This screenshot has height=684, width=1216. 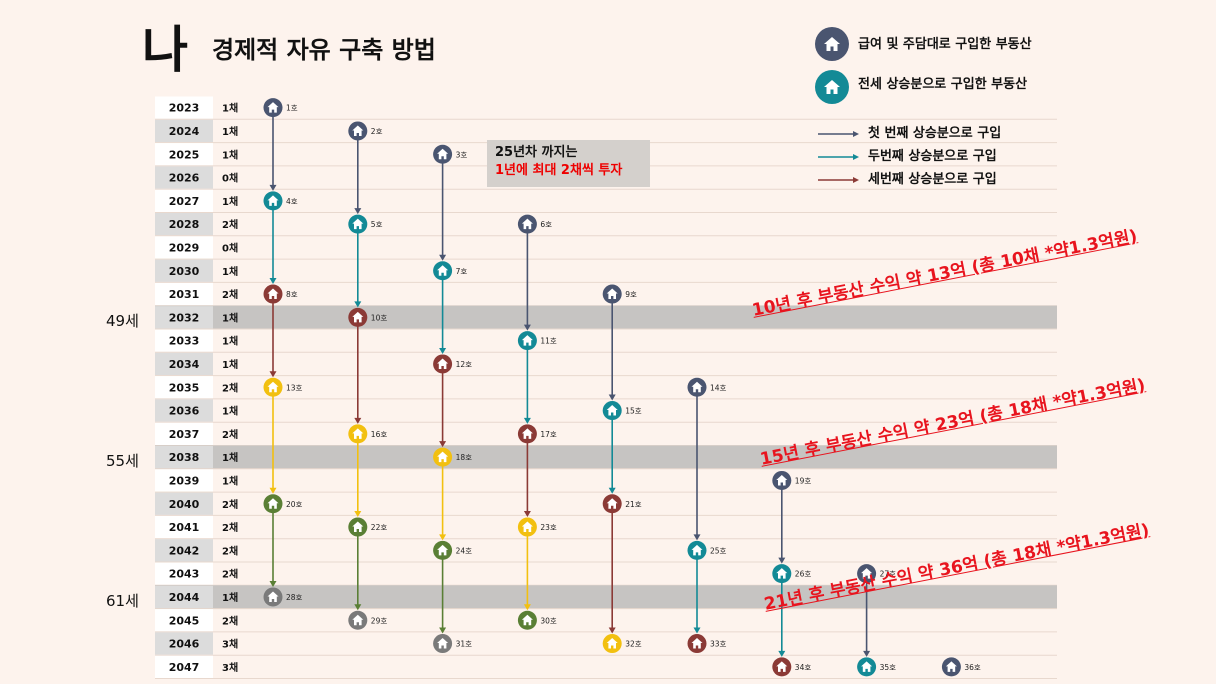 What do you see at coordinates (184, 341) in the screenshot?
I see `year-label: 2033` at bounding box center [184, 341].